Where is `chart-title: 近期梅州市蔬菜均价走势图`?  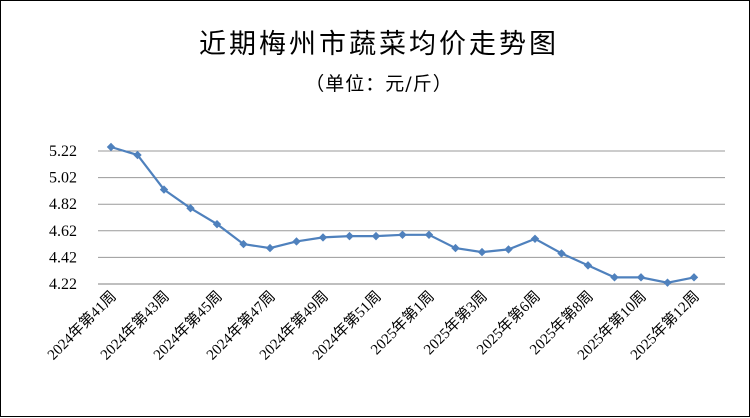 chart-title: 近期梅州市蔬菜均价走势图 is located at coordinates (379, 44).